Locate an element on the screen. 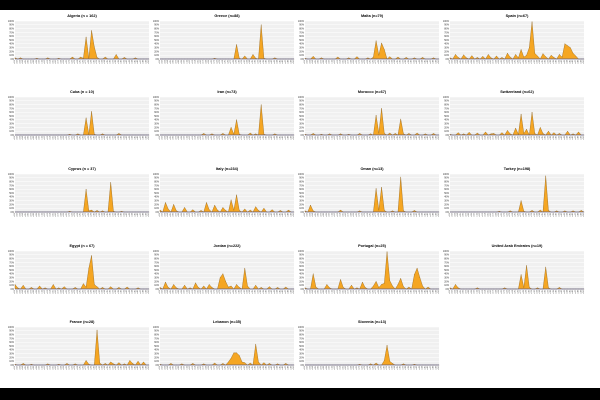  x-tick-label: c10 is located at coordinates (185, 291).